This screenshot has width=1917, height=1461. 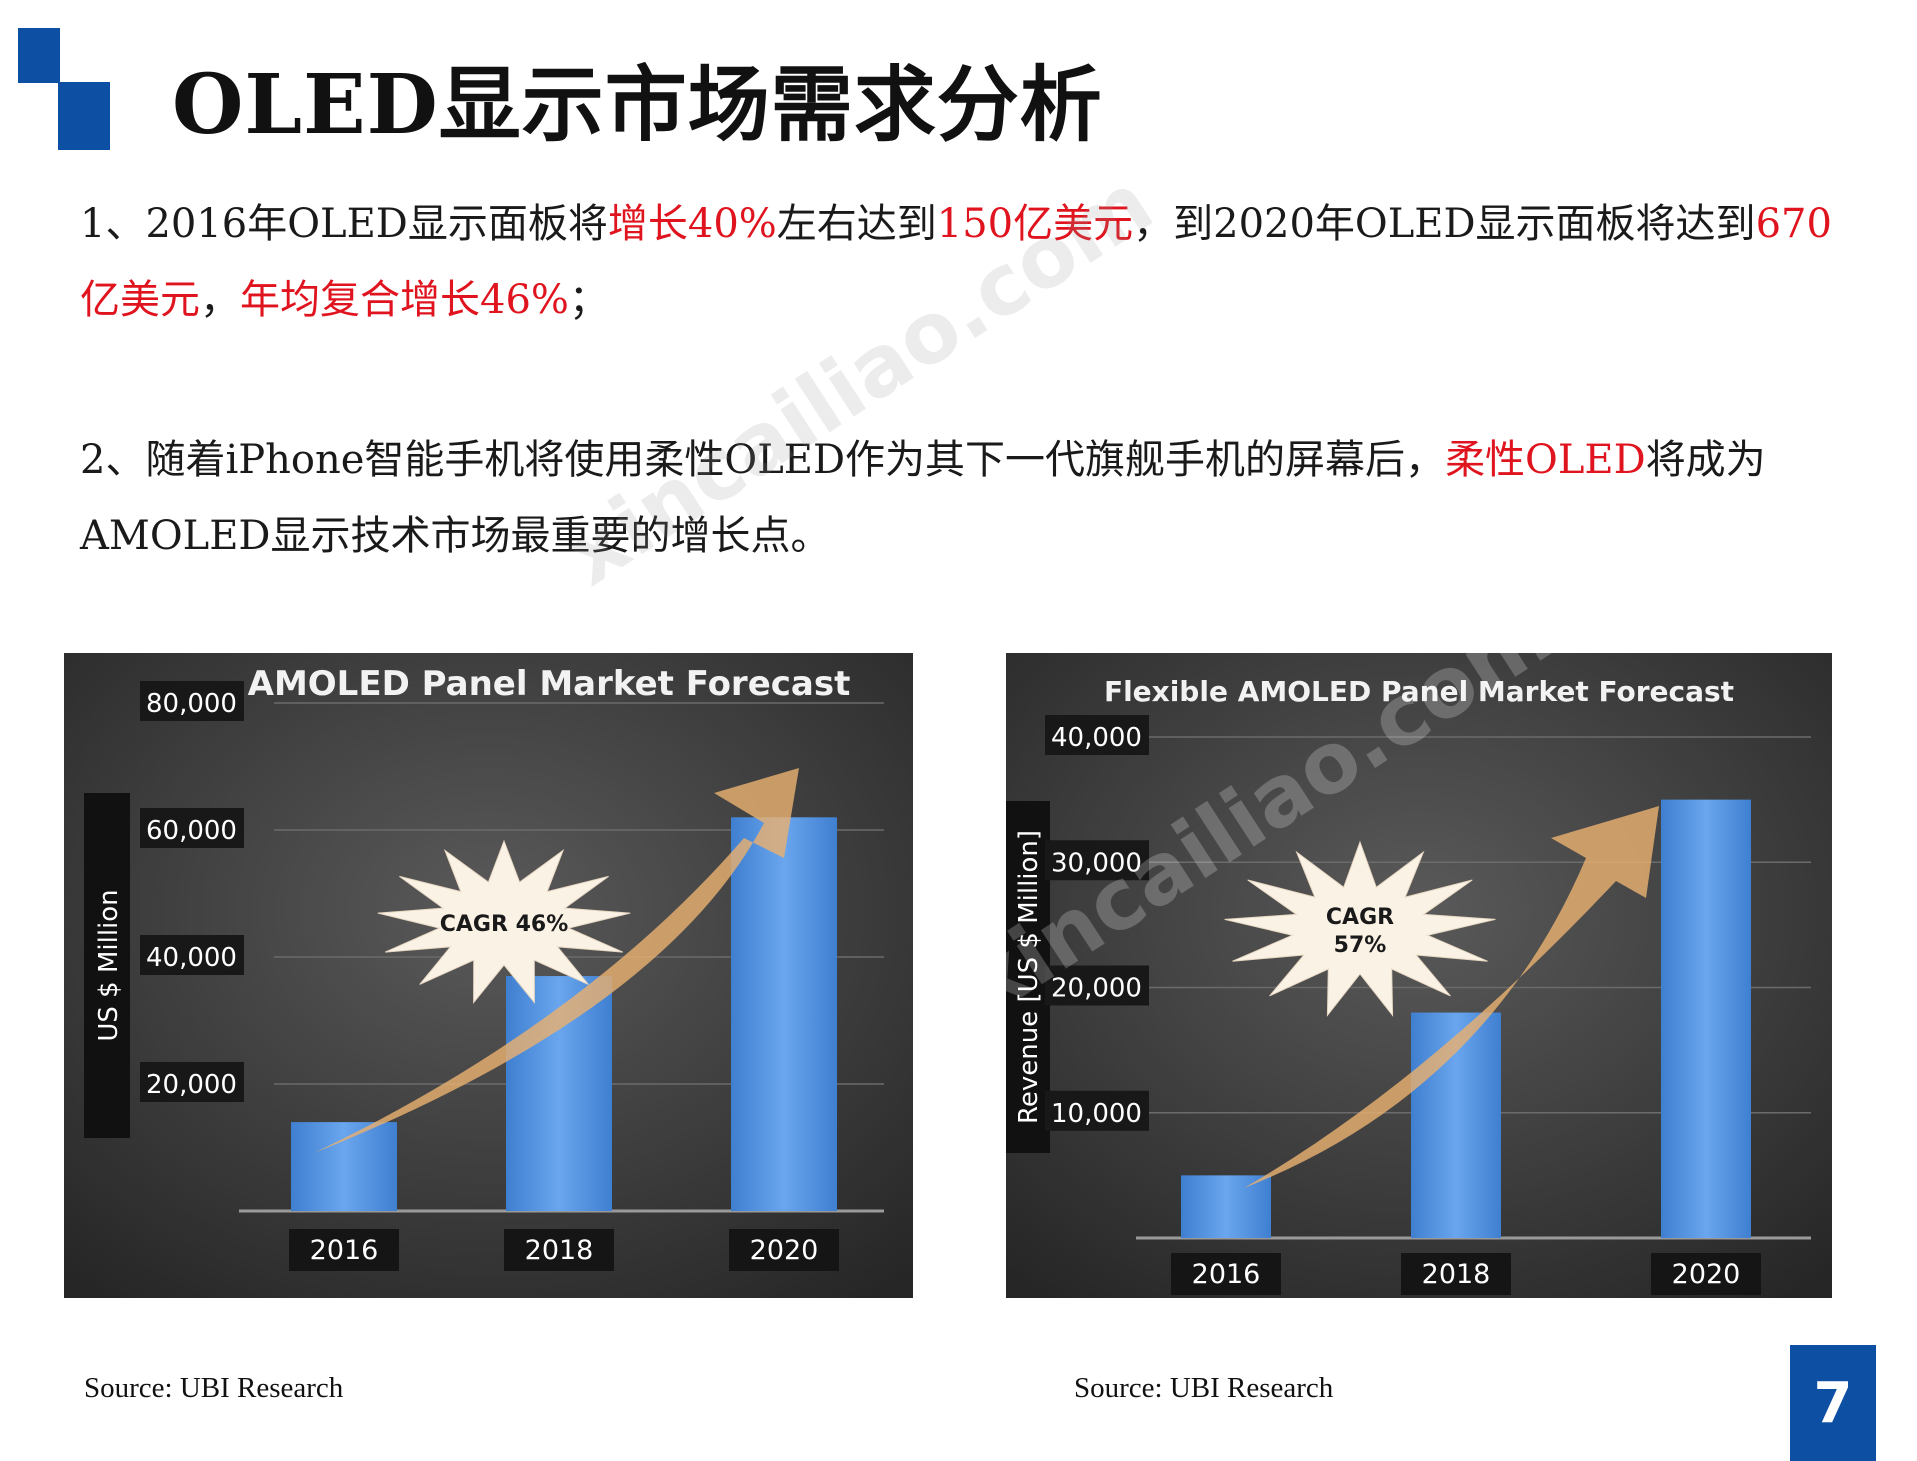 What do you see at coordinates (39, 55) in the screenshot?
I see `logo-block-upper` at bounding box center [39, 55].